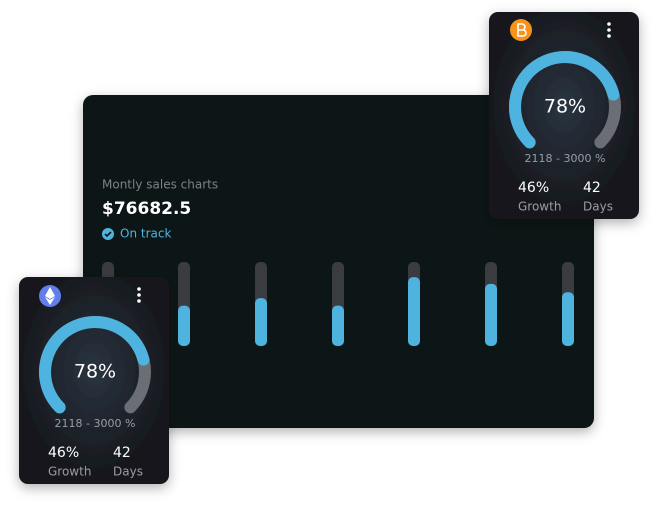 The image size is (658, 525). Describe the element at coordinates (146, 209) in the screenshot. I see `amount: $76682.5` at that location.